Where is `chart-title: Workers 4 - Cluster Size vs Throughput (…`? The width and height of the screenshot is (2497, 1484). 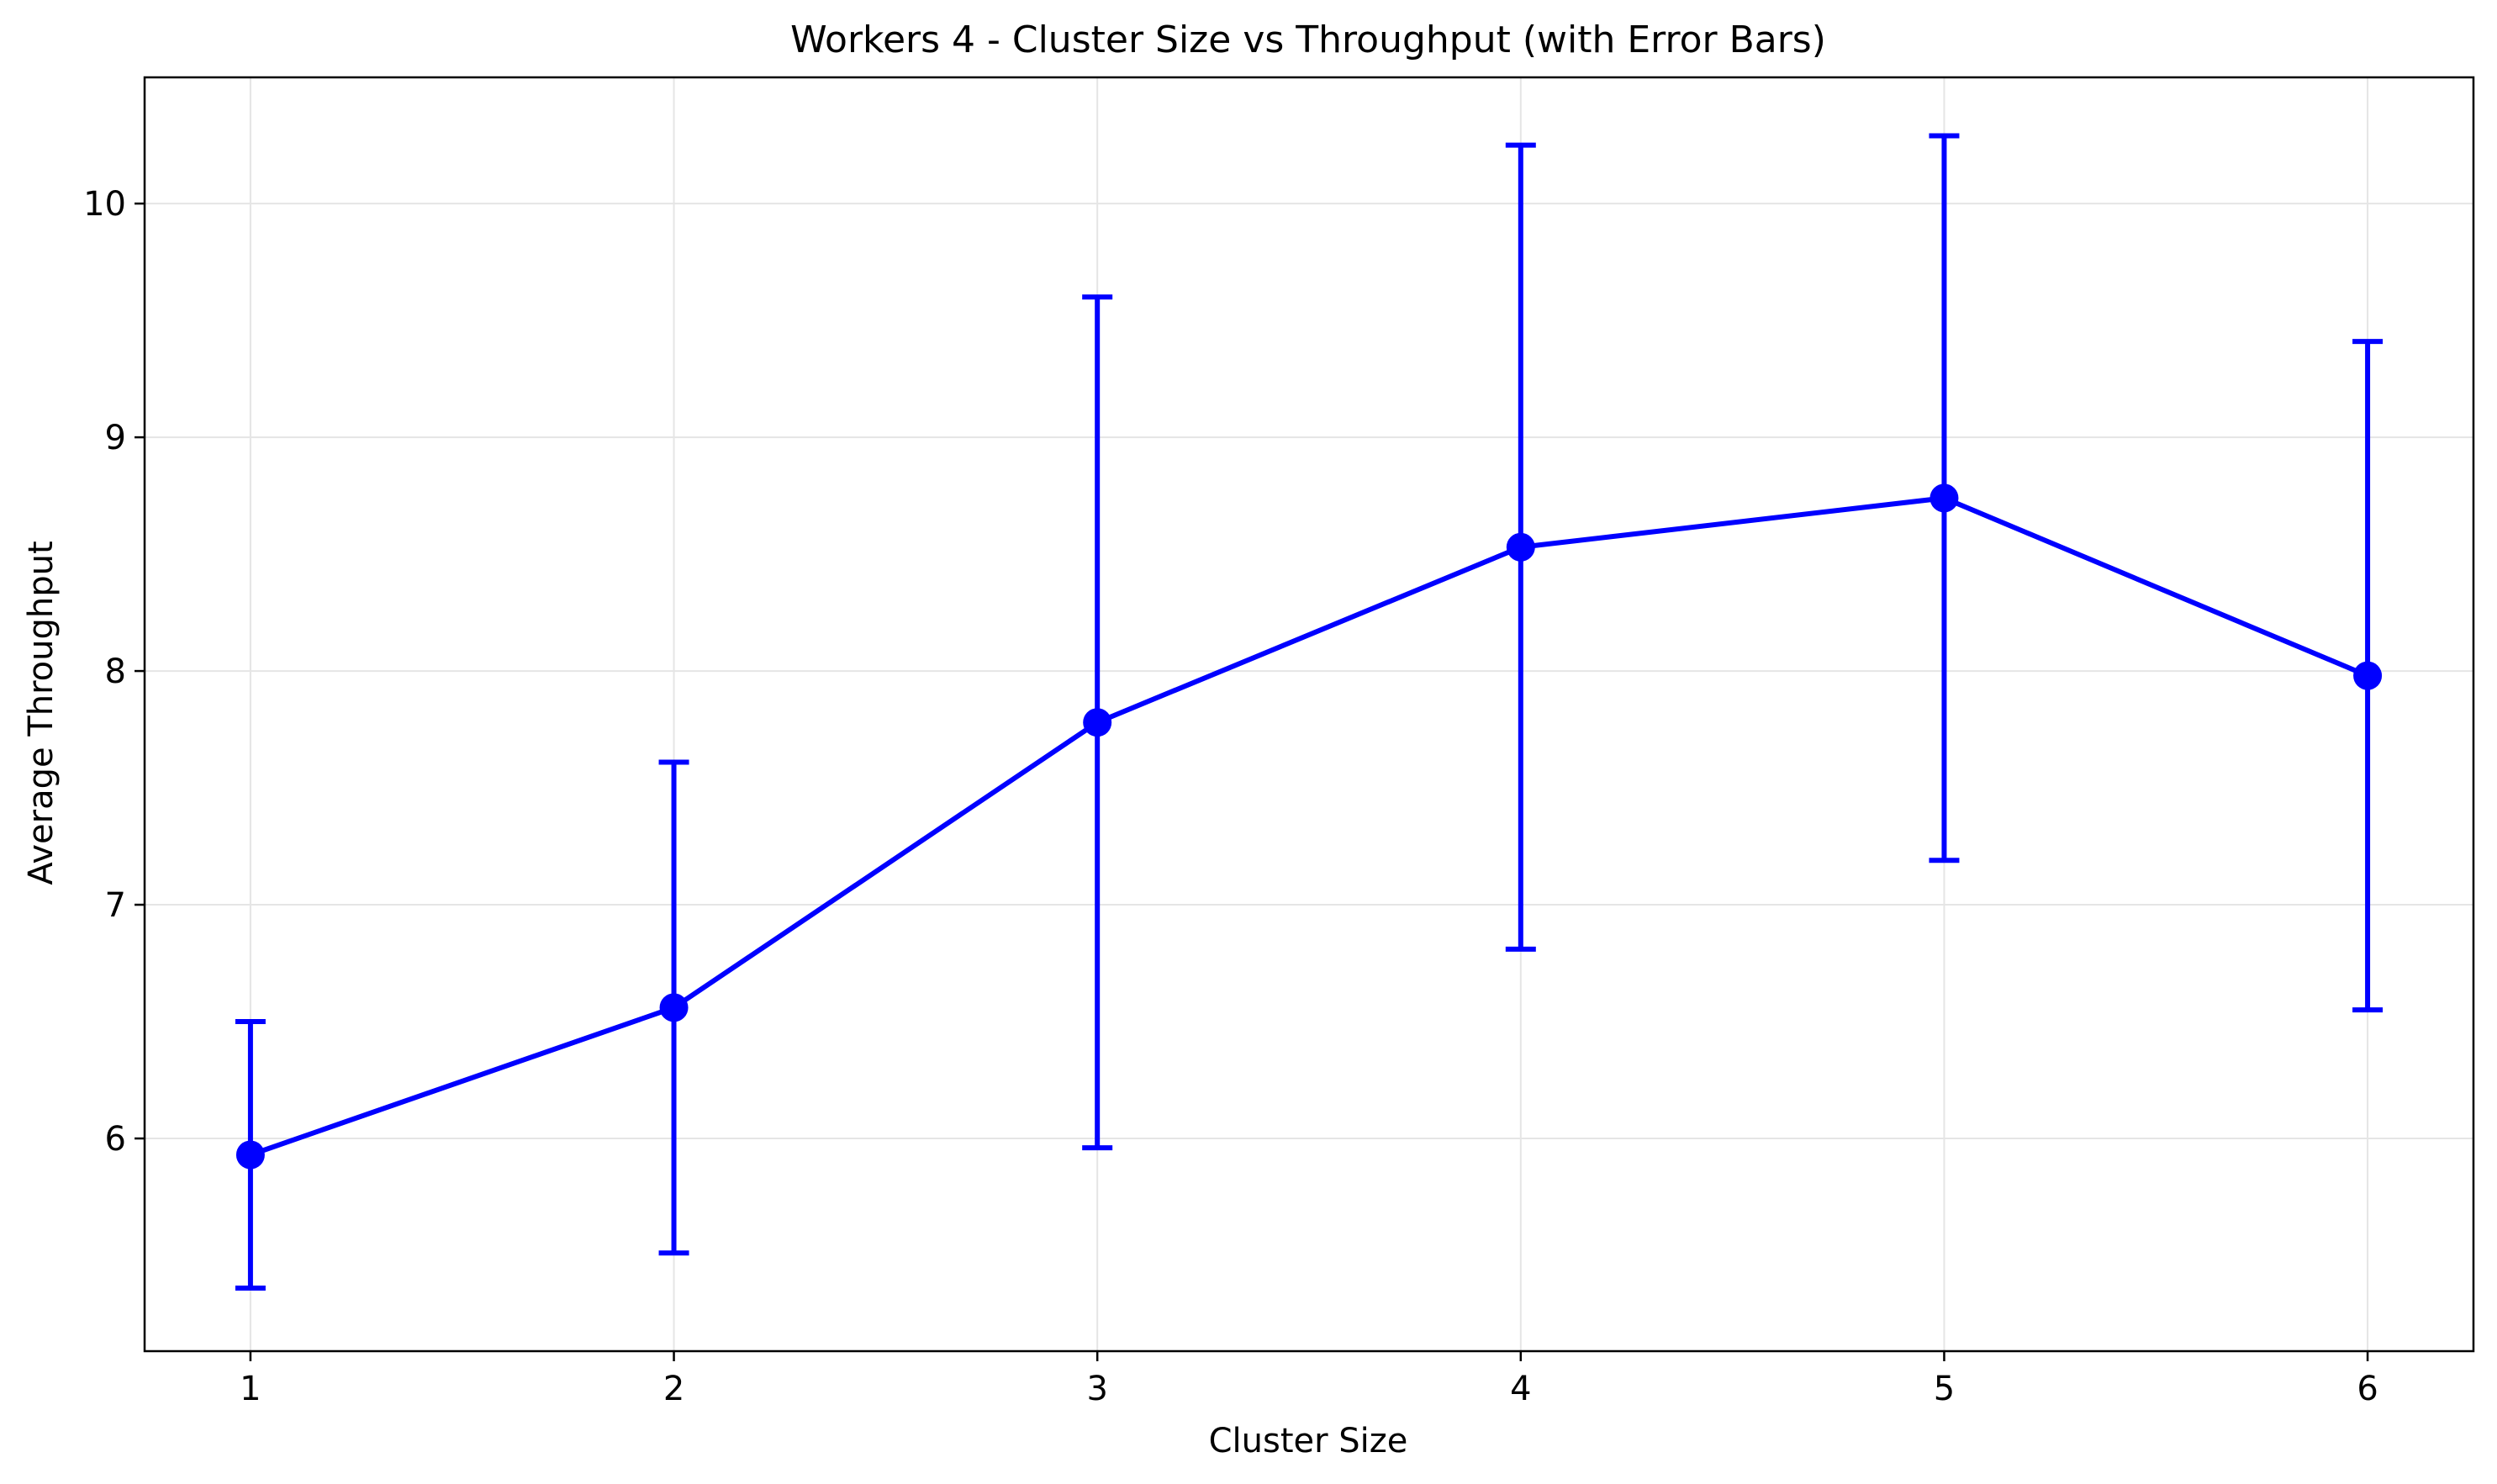
chart-title: Workers 4 - Cluster Size vs Throughput (… is located at coordinates (1308, 39).